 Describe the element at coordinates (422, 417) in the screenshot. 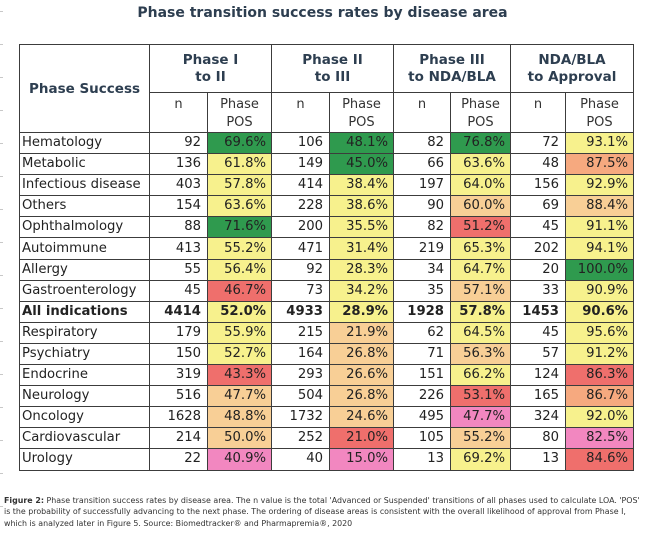

I see `n-value: 495` at that location.